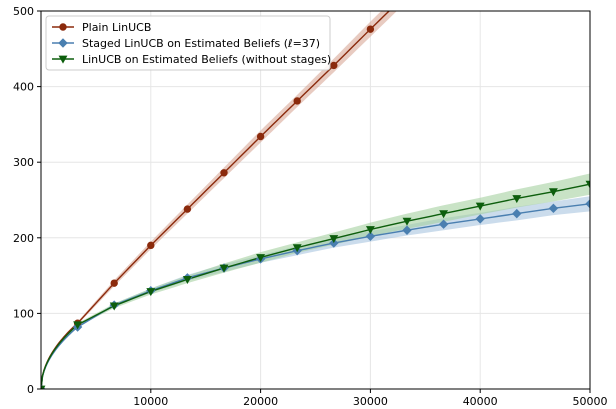 Image resolution: width=616 pixels, height=409 pixels. What do you see at coordinates (370, 401) in the screenshot?
I see `x-tick-label: 30000` at bounding box center [370, 401].